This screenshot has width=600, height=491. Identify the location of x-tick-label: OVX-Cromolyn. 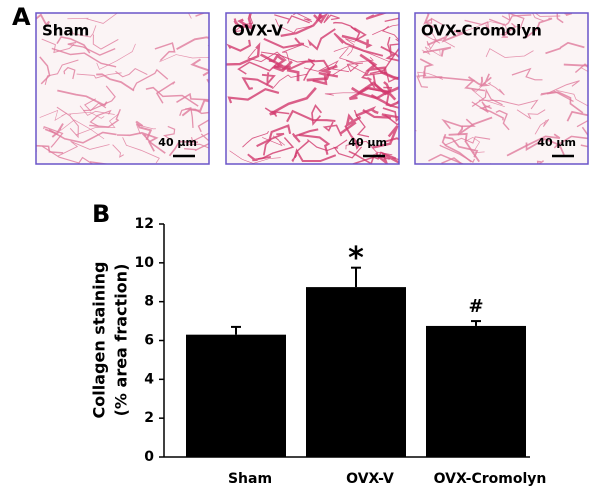
(490, 479).